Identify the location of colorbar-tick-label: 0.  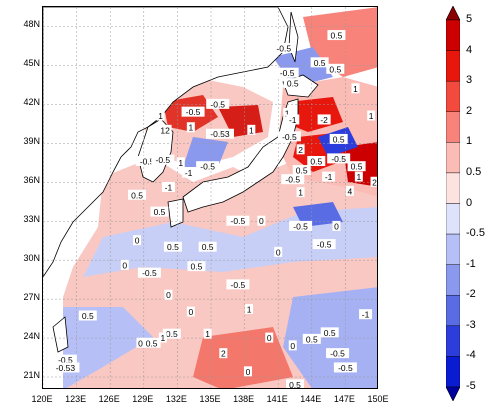
(469, 202).